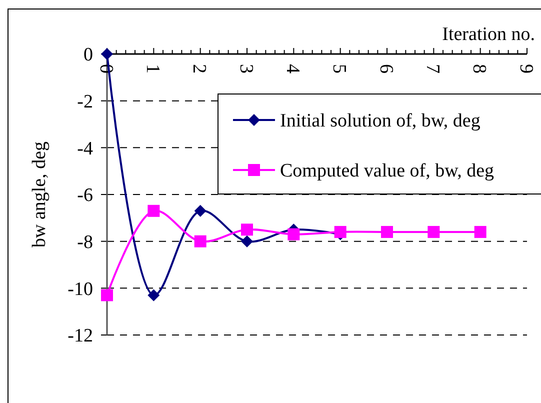  I want to click on x-axis-title: Iteration no., so click(488, 34).